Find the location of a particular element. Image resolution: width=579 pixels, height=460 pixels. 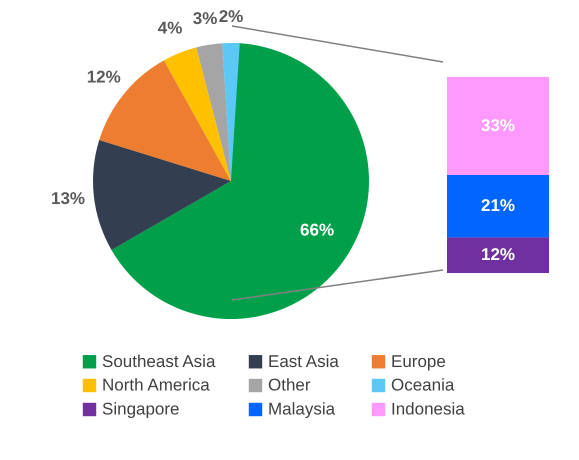

data-label: 2% is located at coordinates (231, 16).